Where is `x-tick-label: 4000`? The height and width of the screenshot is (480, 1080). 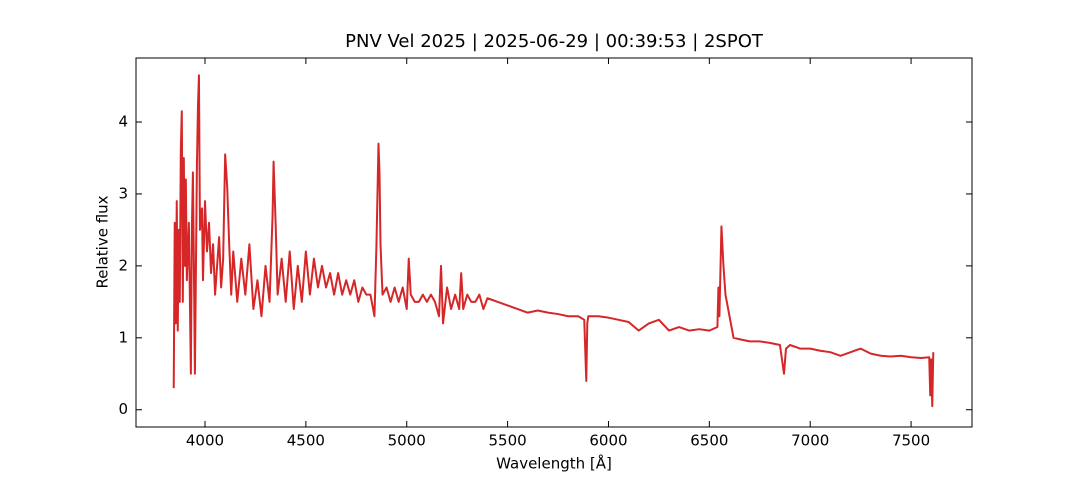
x-tick-label: 4000 is located at coordinates (205, 441).